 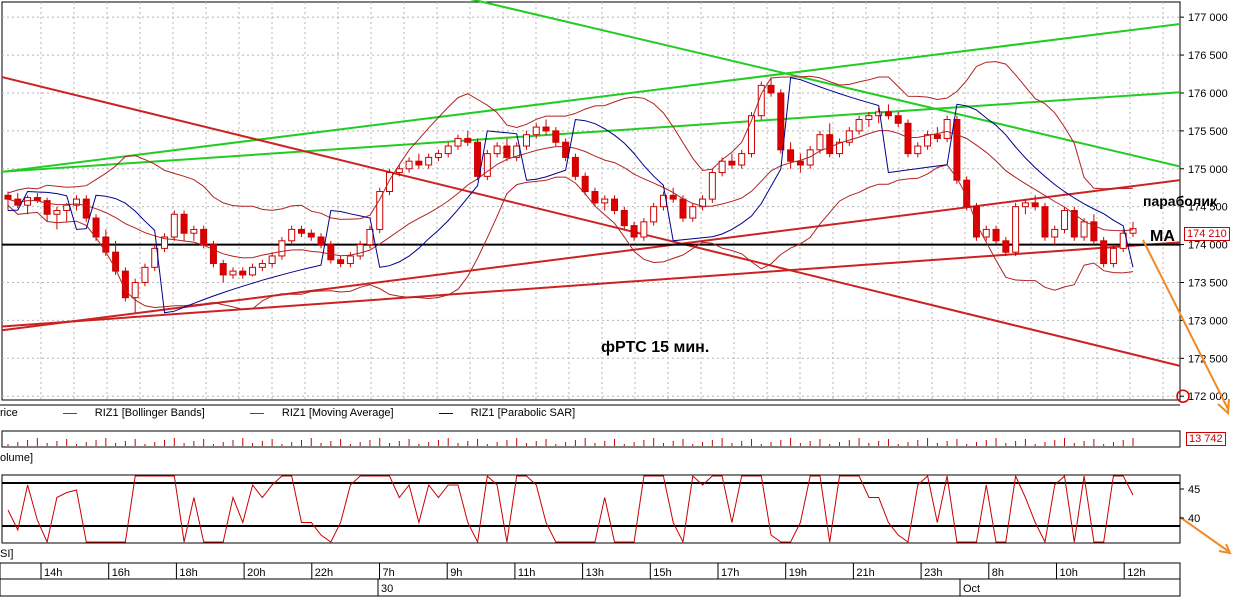 What do you see at coordinates (998, 573) in the screenshot?
I see `time-tick-label: 8h` at bounding box center [998, 573].